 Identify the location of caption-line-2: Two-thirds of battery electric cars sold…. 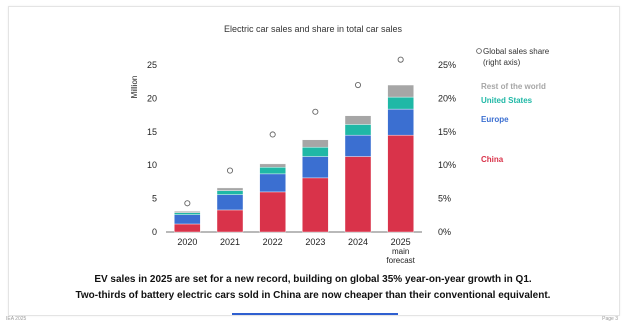
(313, 295).